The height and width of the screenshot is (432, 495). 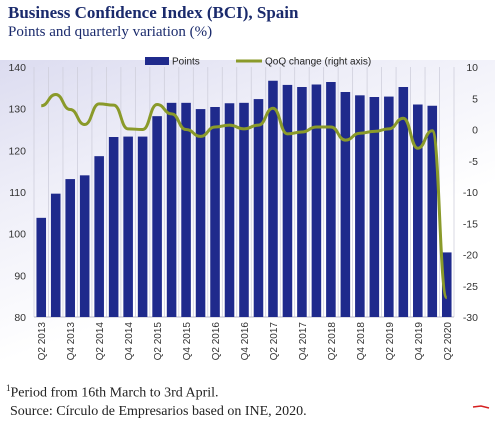 What do you see at coordinates (470, 318) in the screenshot?
I see `y-right-tick-label: -30` at bounding box center [470, 318].